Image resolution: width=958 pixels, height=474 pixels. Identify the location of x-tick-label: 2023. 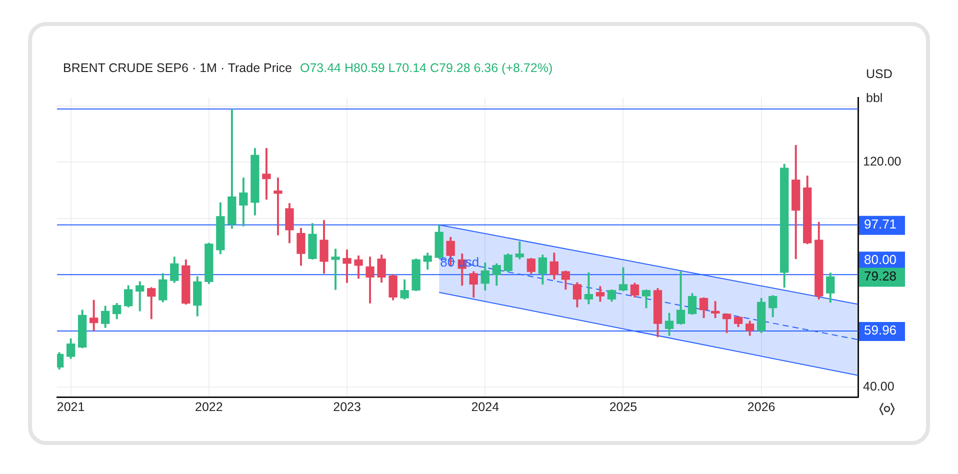
(347, 407).